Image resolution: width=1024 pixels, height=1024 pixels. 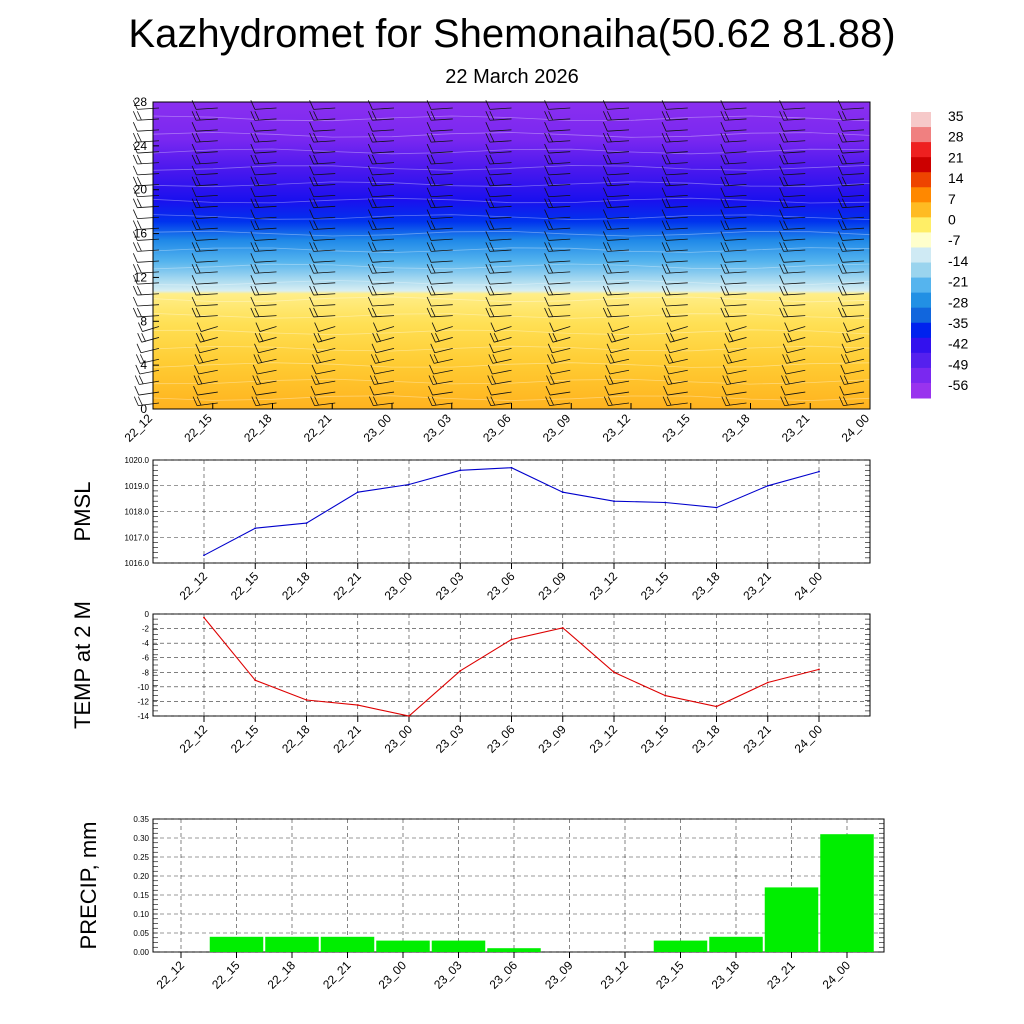 What do you see at coordinates (706, 586) in the screenshot?
I see `pmsl-x-tick-label: 23_18` at bounding box center [706, 586].